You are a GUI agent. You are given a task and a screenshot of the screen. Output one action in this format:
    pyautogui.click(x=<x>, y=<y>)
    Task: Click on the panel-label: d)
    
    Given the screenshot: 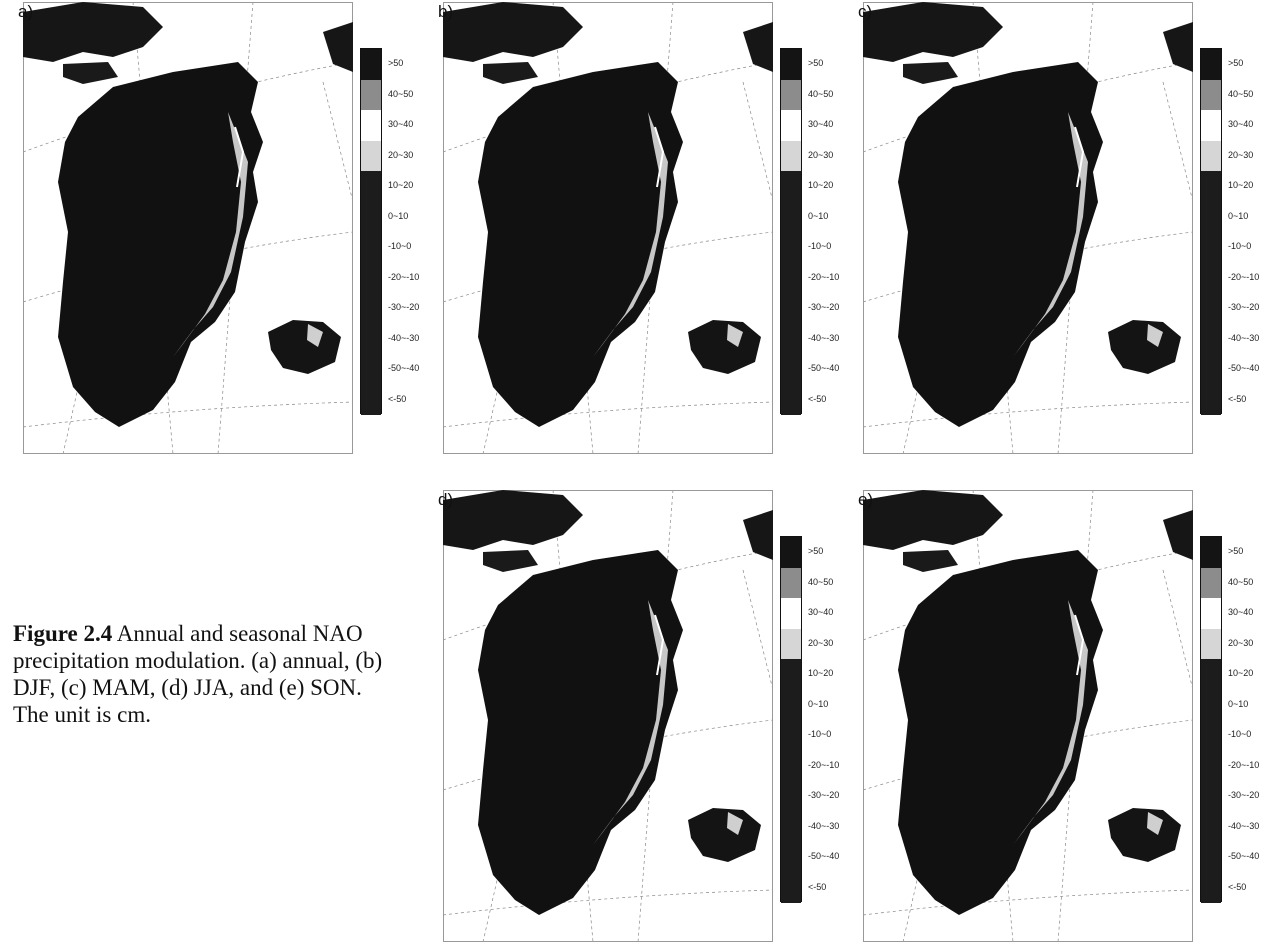 What is the action you would take?
    pyautogui.click(x=446, y=499)
    